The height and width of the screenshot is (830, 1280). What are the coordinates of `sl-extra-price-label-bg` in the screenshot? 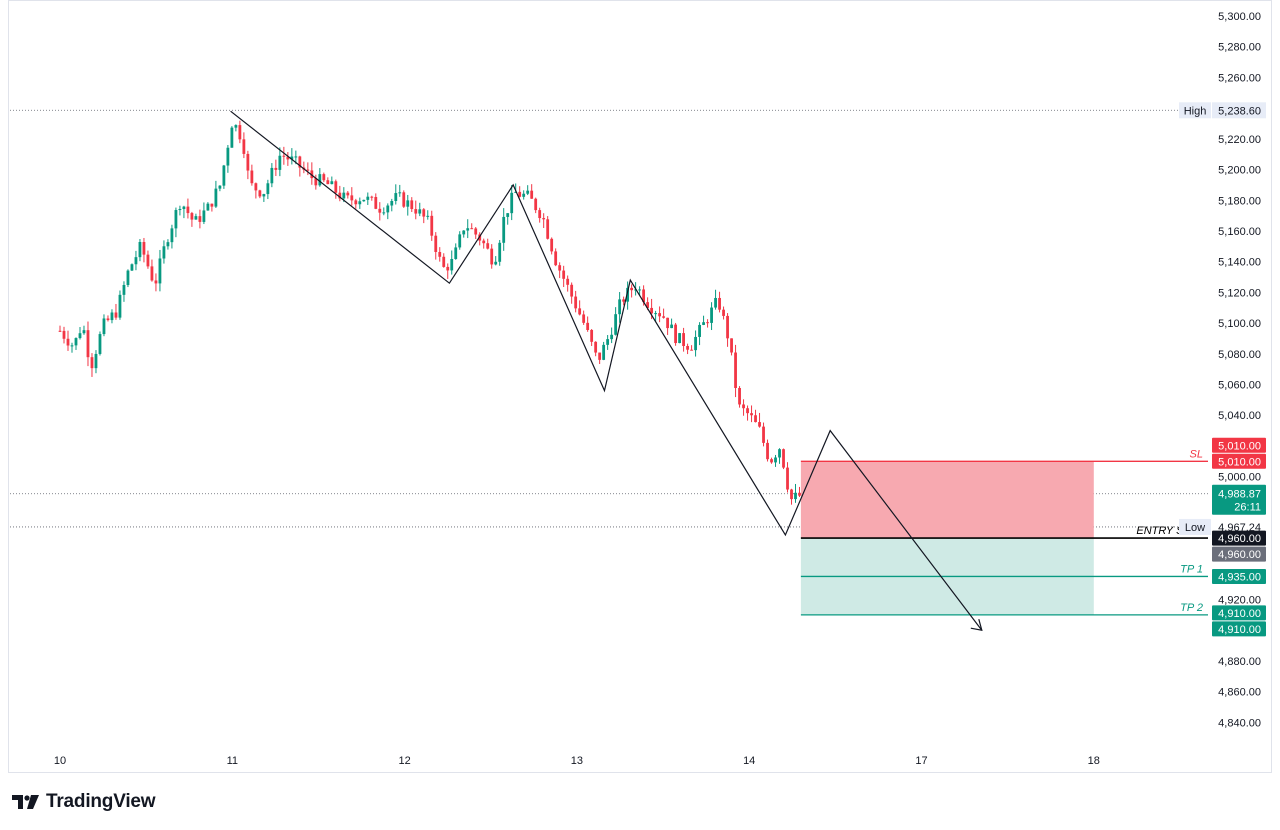 It's located at (1239, 445).